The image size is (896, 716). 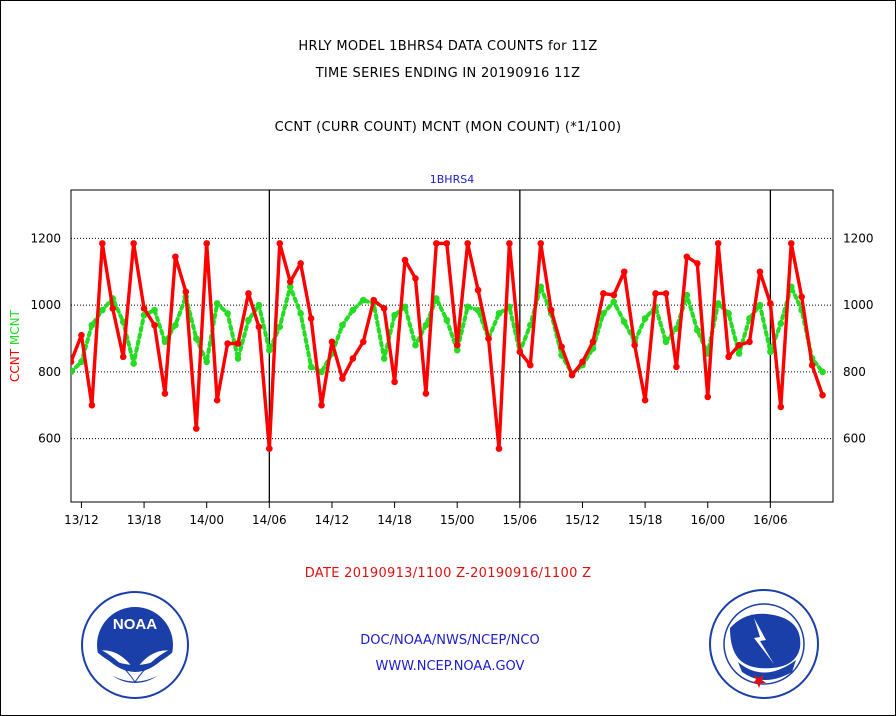 What do you see at coordinates (15, 363) in the screenshot?
I see `y-axis-label-ccnt: CCNT` at bounding box center [15, 363].